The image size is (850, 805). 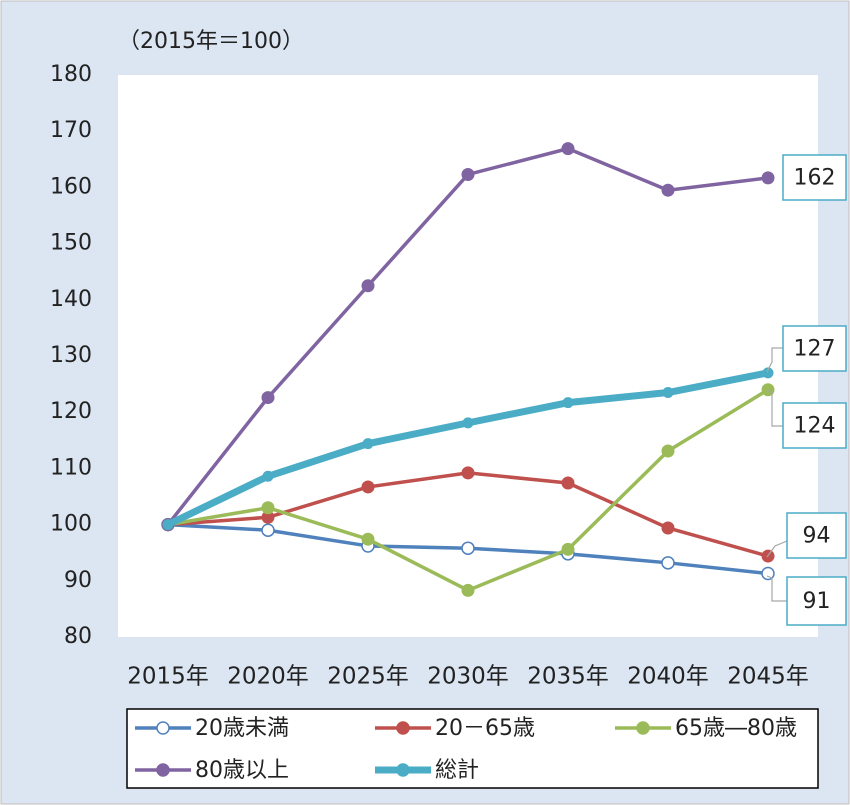 I want to click on y-tick-label: 110, so click(x=71, y=467).